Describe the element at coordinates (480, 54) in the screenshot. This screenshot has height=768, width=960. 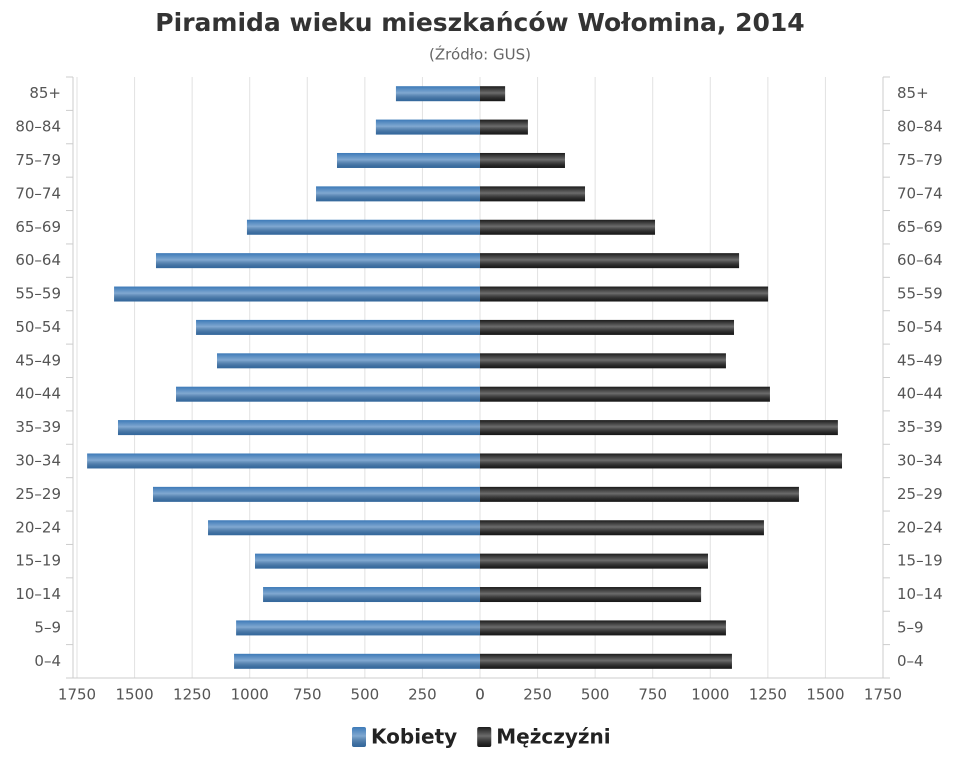
I see `chart-subtitle: (Źródło: GUS)` at that location.